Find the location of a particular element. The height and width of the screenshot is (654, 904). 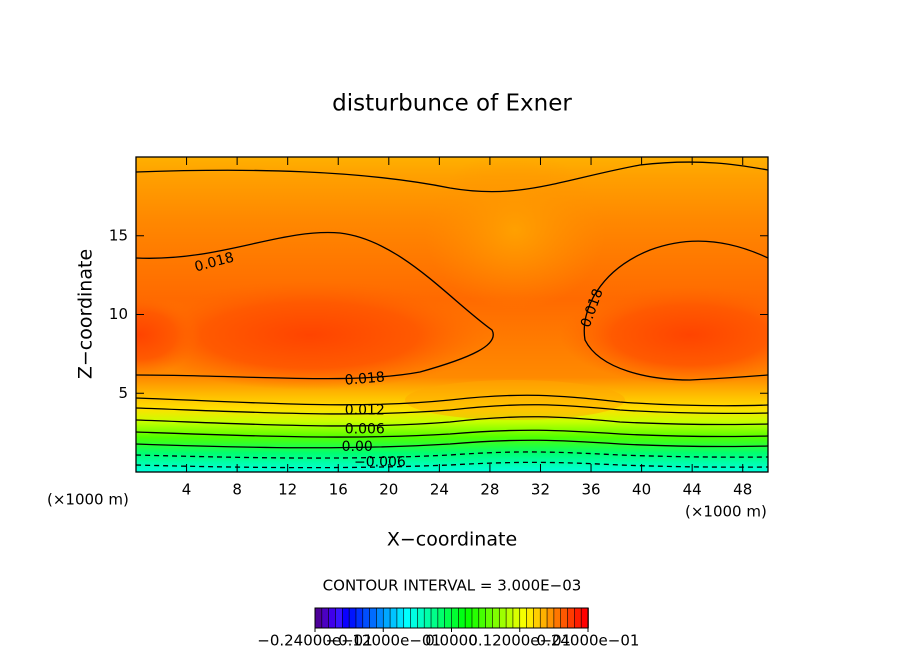

x-tick-label: 28 is located at coordinates (489, 490).